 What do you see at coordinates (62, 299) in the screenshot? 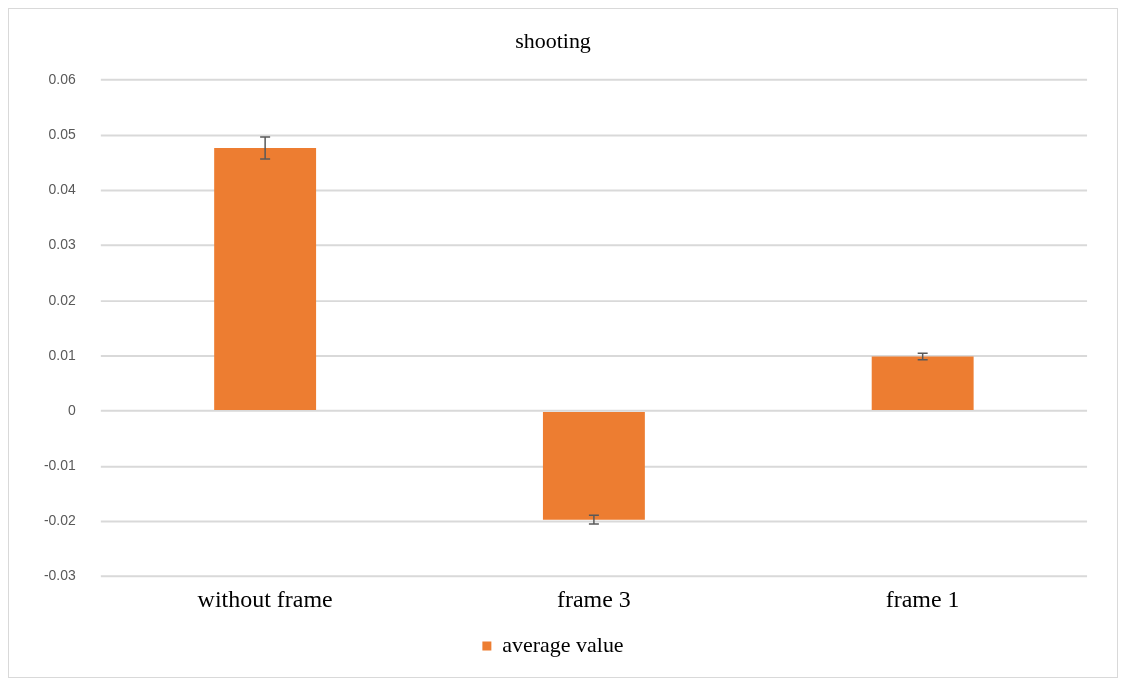
I see `y-tick-label: 0.02` at bounding box center [62, 299].